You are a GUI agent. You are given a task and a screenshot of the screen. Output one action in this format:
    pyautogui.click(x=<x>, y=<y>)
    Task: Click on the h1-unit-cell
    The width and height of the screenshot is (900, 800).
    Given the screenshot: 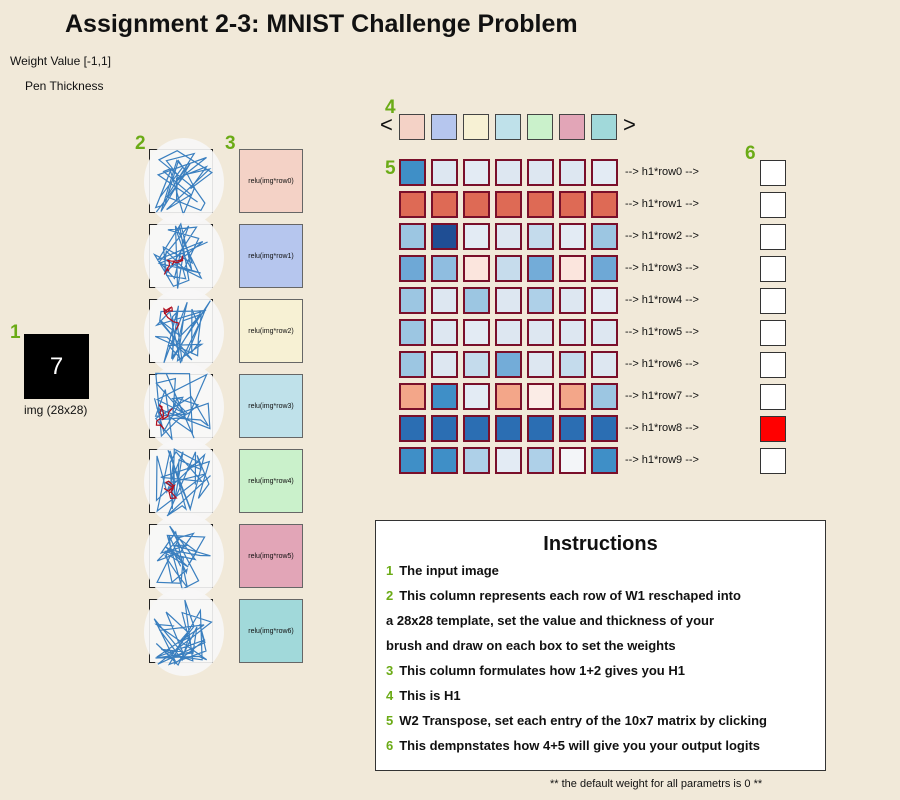 What is the action you would take?
    pyautogui.click(x=412, y=127)
    